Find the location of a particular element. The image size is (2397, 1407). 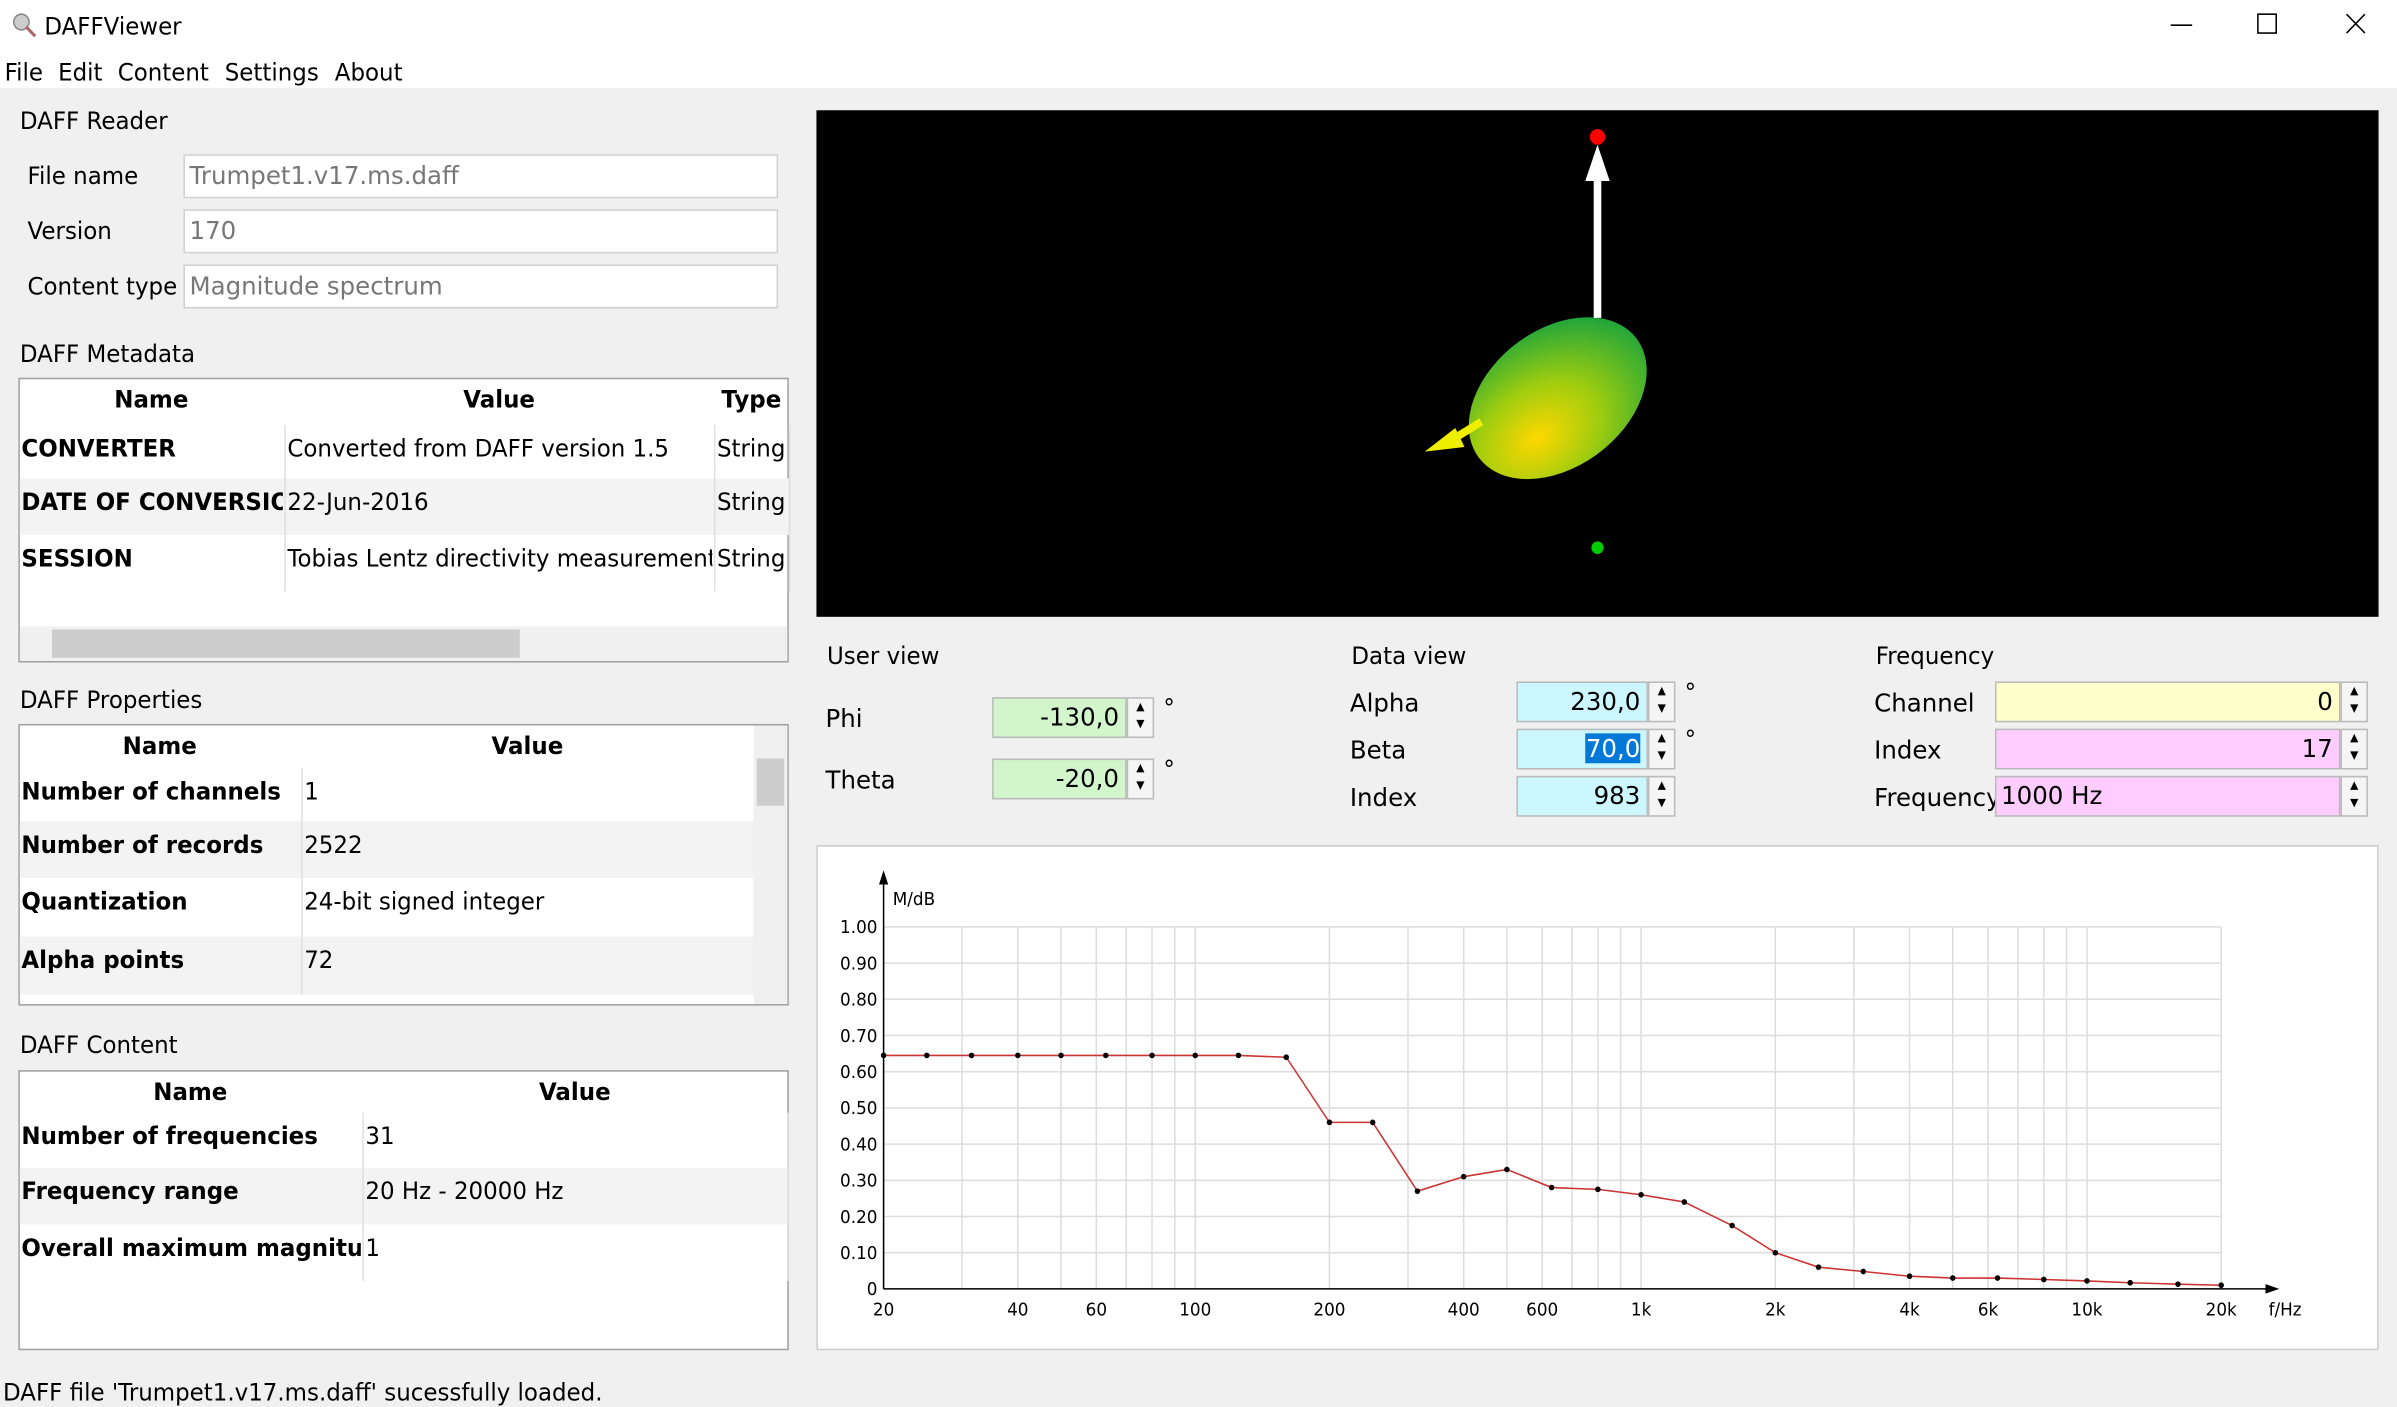

y-tick-label: 1.00 is located at coordinates (858, 928).